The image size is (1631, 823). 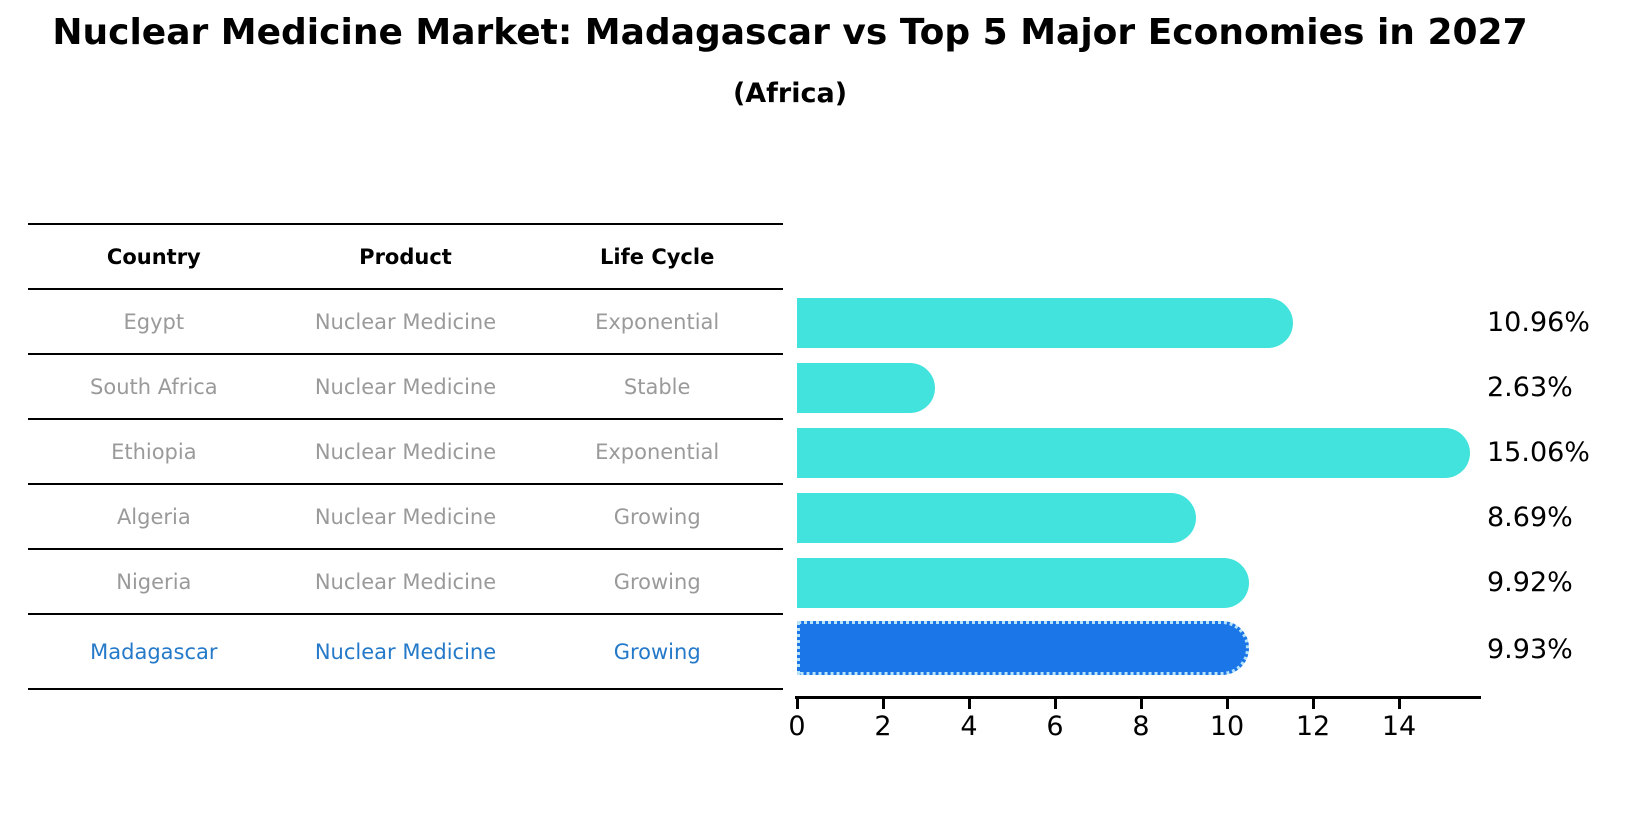 I want to click on table-row: Madagascar Nuclear Medicine Growing, so click(x=405, y=652).